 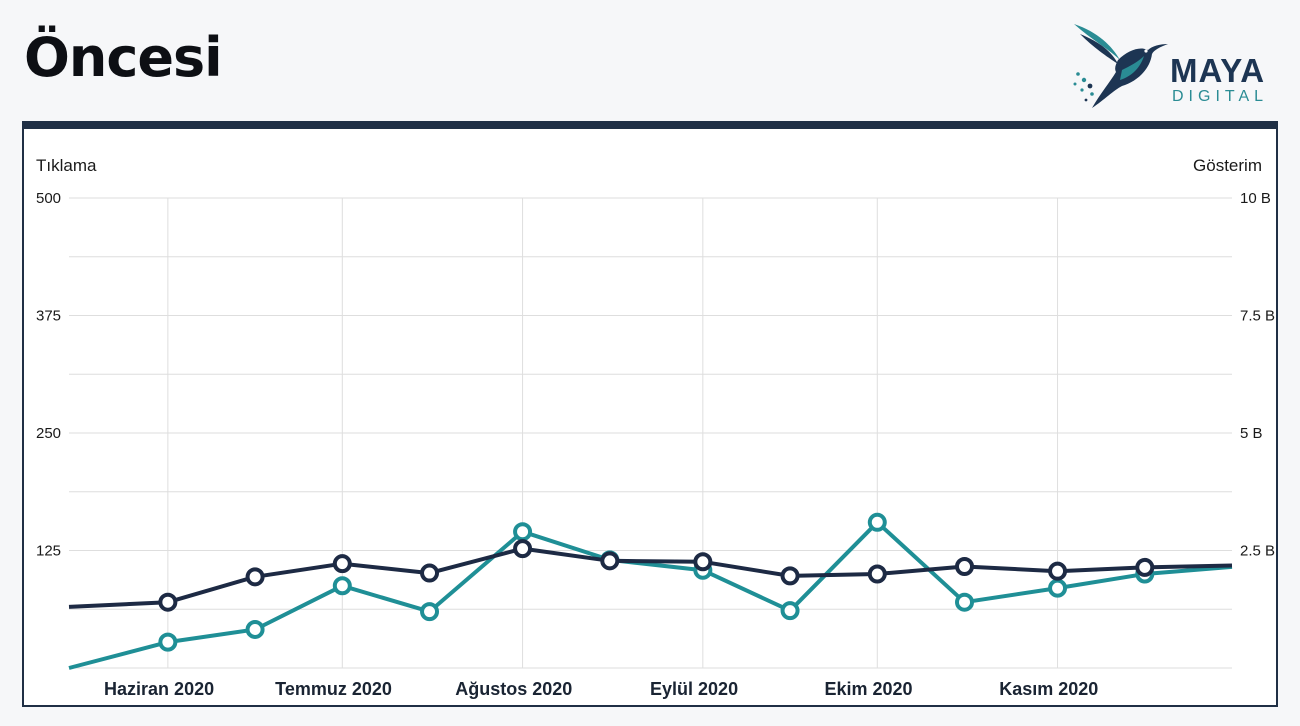 I want to click on x-tick-label: Temmuz 2020, so click(x=333, y=689).